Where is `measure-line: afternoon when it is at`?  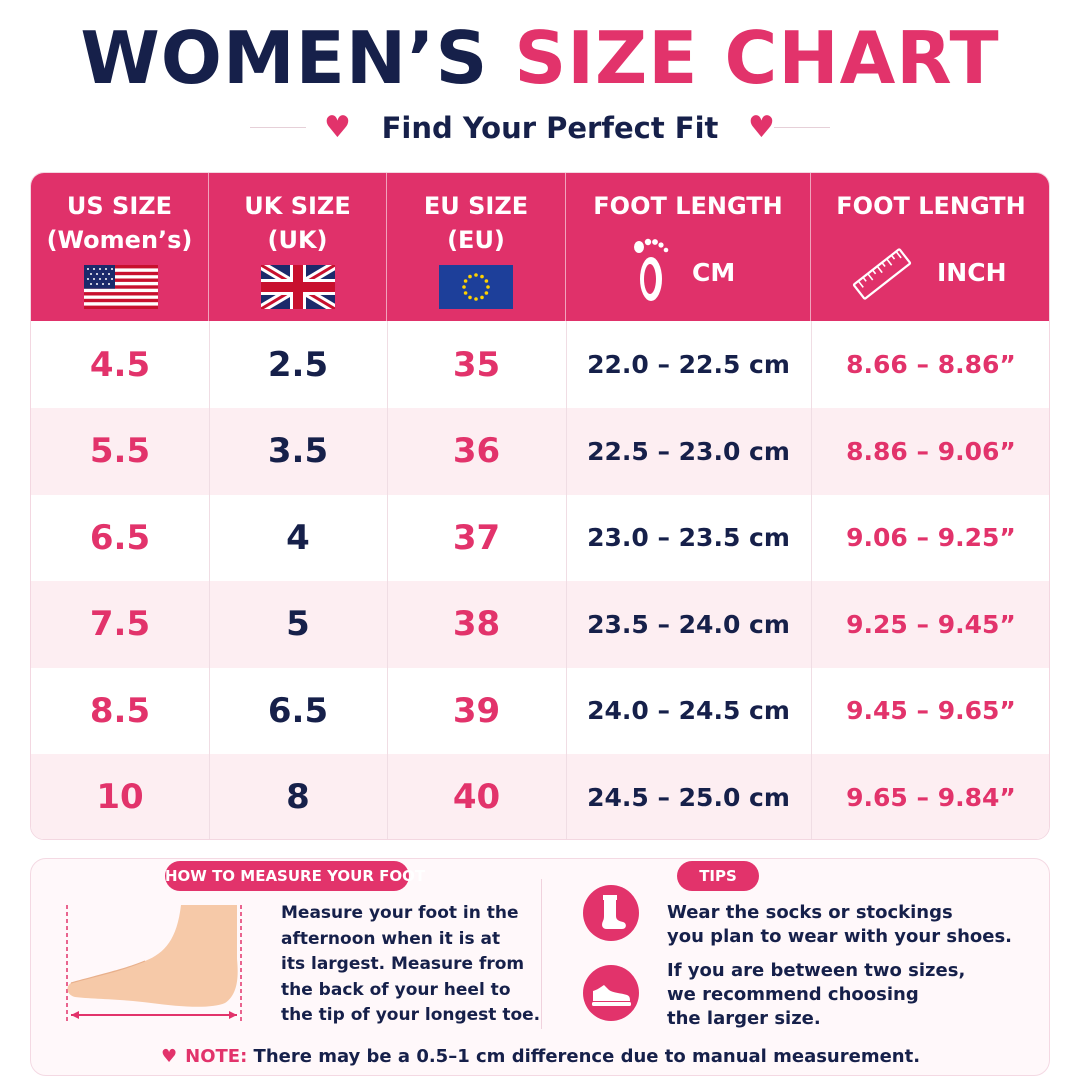
measure-line: afternoon when it is at is located at coordinates (391, 938).